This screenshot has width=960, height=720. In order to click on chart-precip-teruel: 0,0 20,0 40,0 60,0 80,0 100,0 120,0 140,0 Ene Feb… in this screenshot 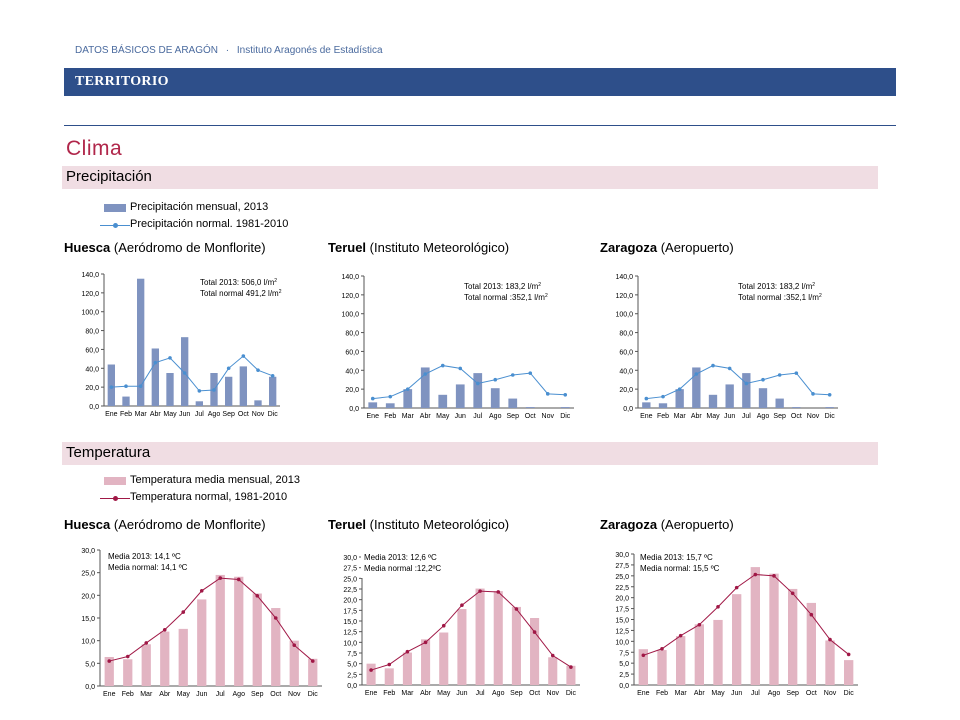, I will do `click(457, 347)`.